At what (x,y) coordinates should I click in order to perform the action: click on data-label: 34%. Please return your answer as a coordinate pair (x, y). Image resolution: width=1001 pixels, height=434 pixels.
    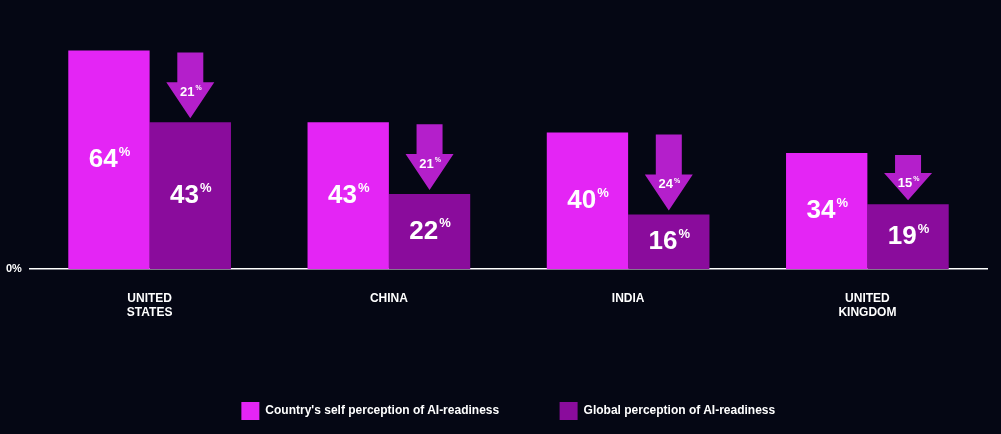
    Looking at the image, I should click on (827, 209).